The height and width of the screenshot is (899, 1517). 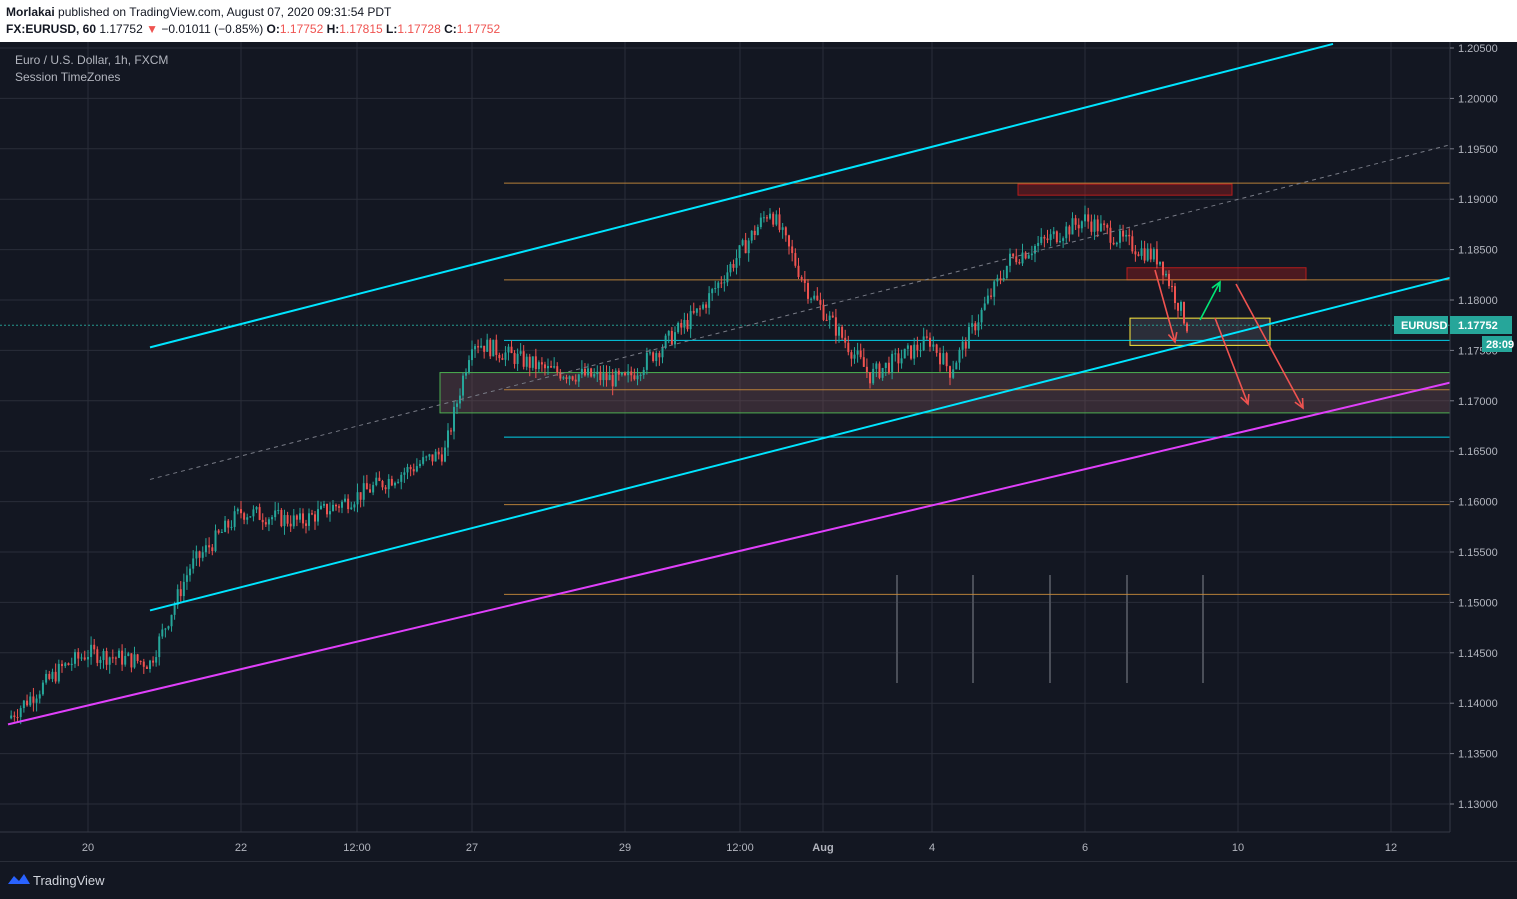 I want to click on price-tick-label: 1.20500, so click(x=1478, y=49).